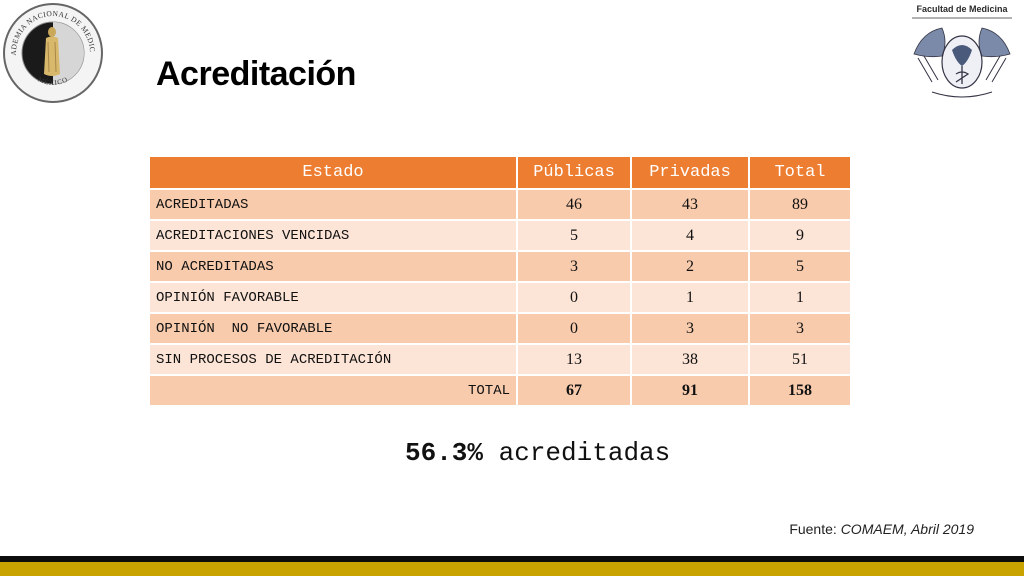 The width and height of the screenshot is (1024, 576). What do you see at coordinates (256, 74) in the screenshot?
I see `slide-title: Acreditación` at bounding box center [256, 74].